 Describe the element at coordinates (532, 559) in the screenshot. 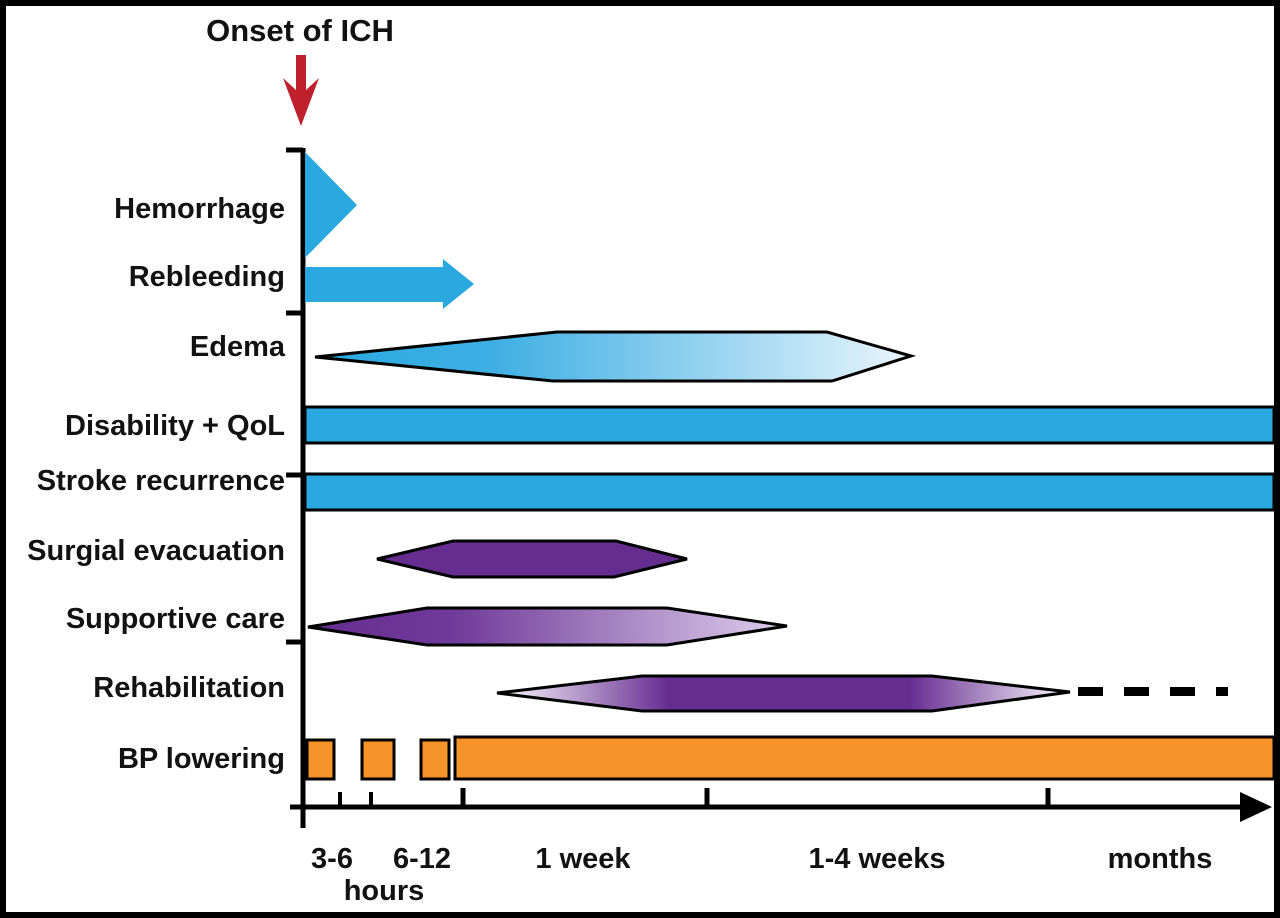

I see `surgical-evacuation-shape` at that location.